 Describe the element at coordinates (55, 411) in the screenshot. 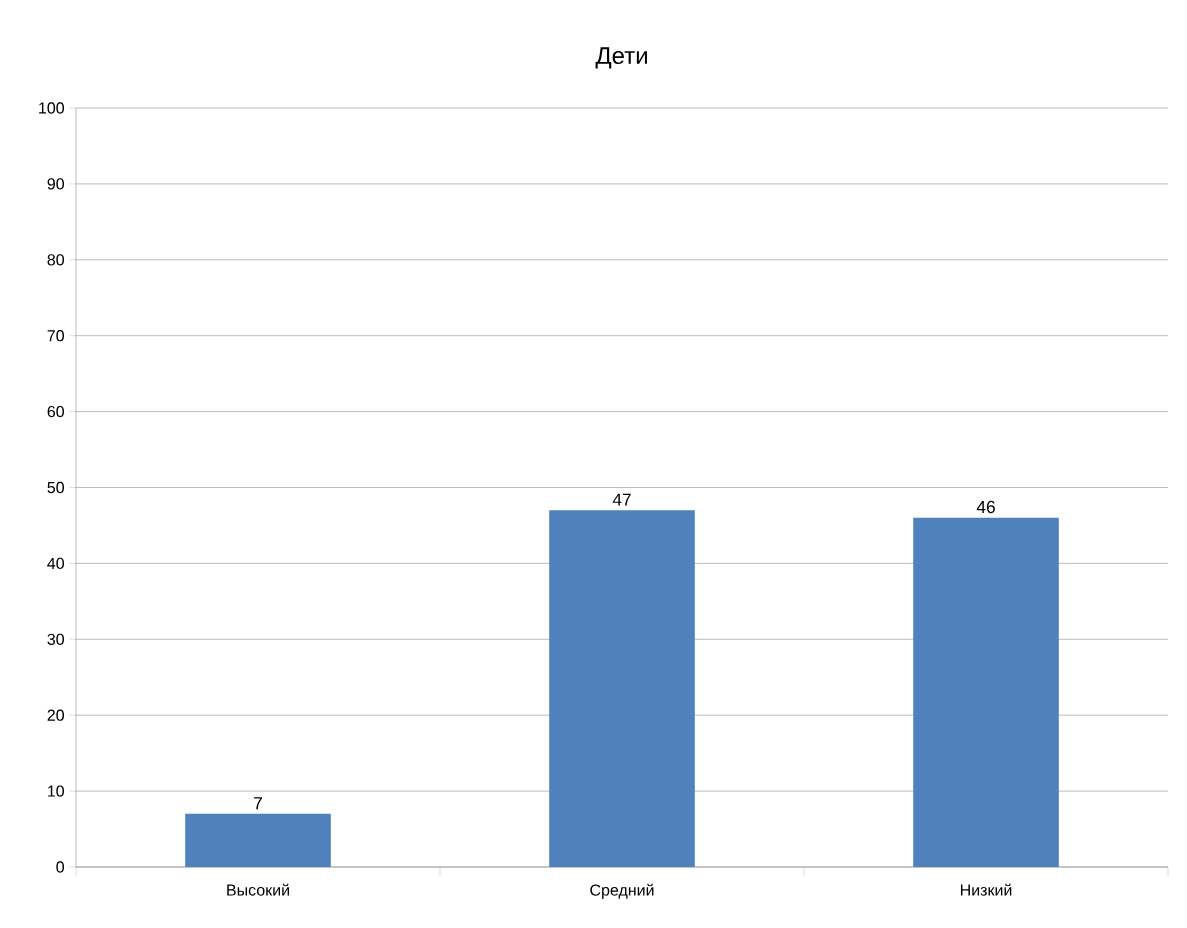

I see `y-tick-label: 60` at that location.